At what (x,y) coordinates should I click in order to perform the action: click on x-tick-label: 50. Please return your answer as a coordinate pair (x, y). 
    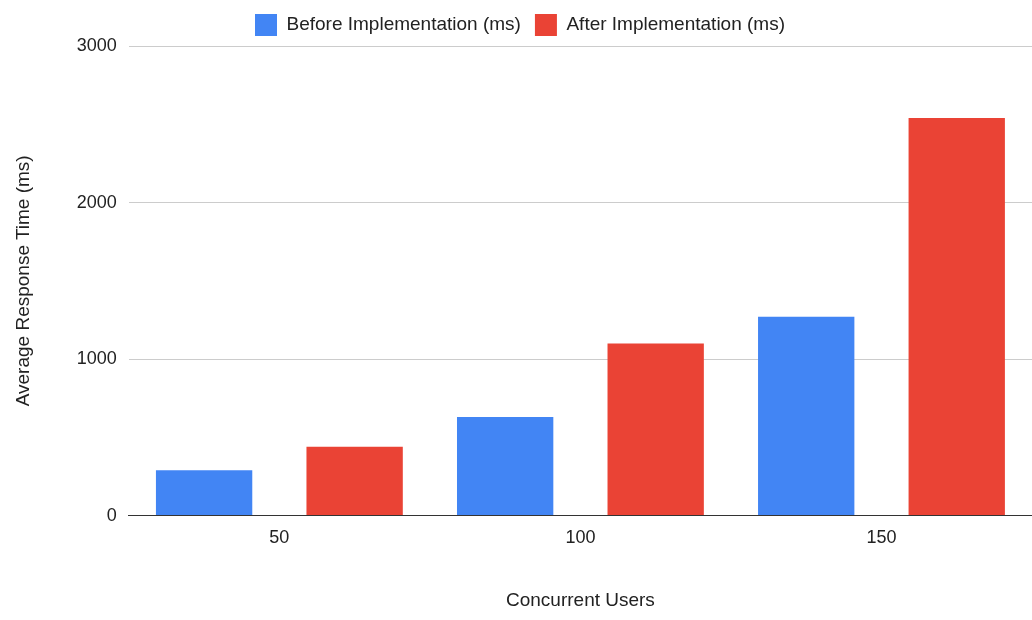
    Looking at the image, I should click on (279, 537).